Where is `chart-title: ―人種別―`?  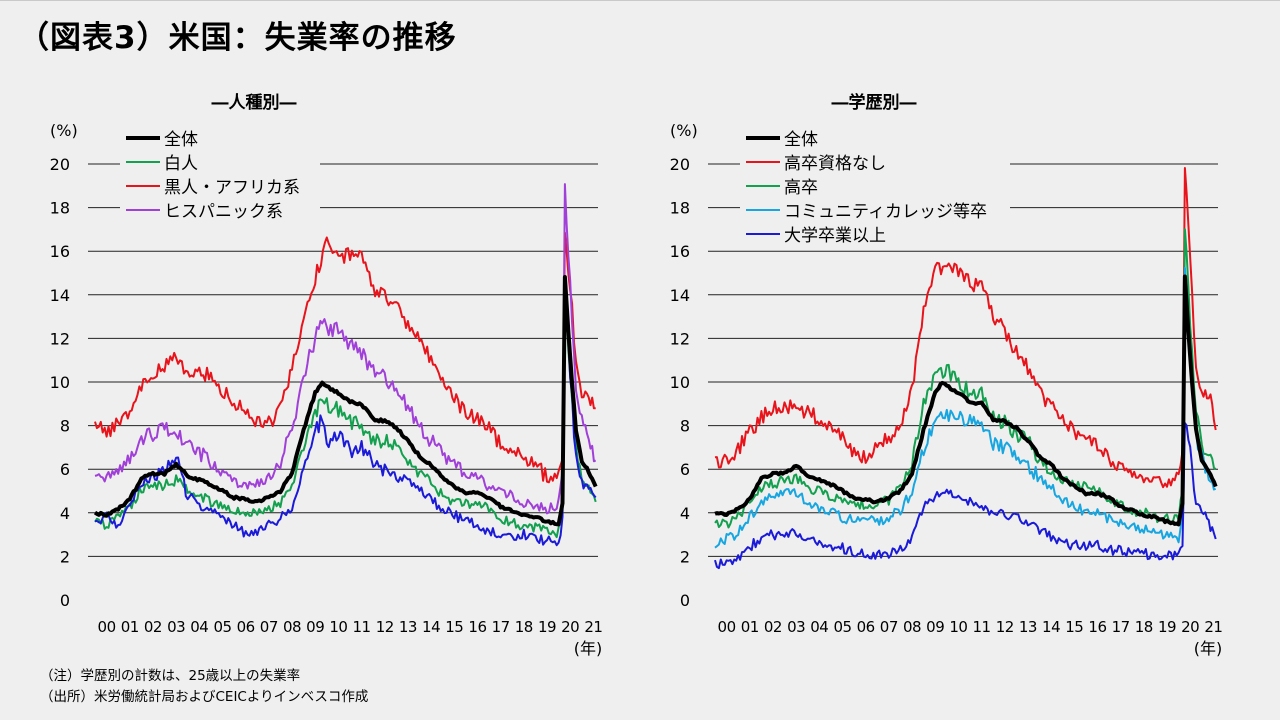
chart-title: ―人種別― is located at coordinates (254, 102).